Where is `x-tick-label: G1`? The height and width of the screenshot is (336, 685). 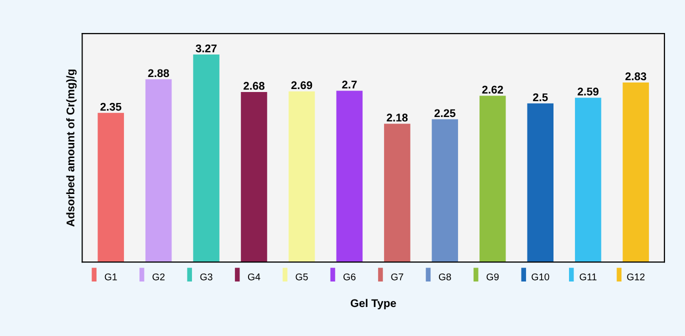
x-tick-label: G1 is located at coordinates (110, 276).